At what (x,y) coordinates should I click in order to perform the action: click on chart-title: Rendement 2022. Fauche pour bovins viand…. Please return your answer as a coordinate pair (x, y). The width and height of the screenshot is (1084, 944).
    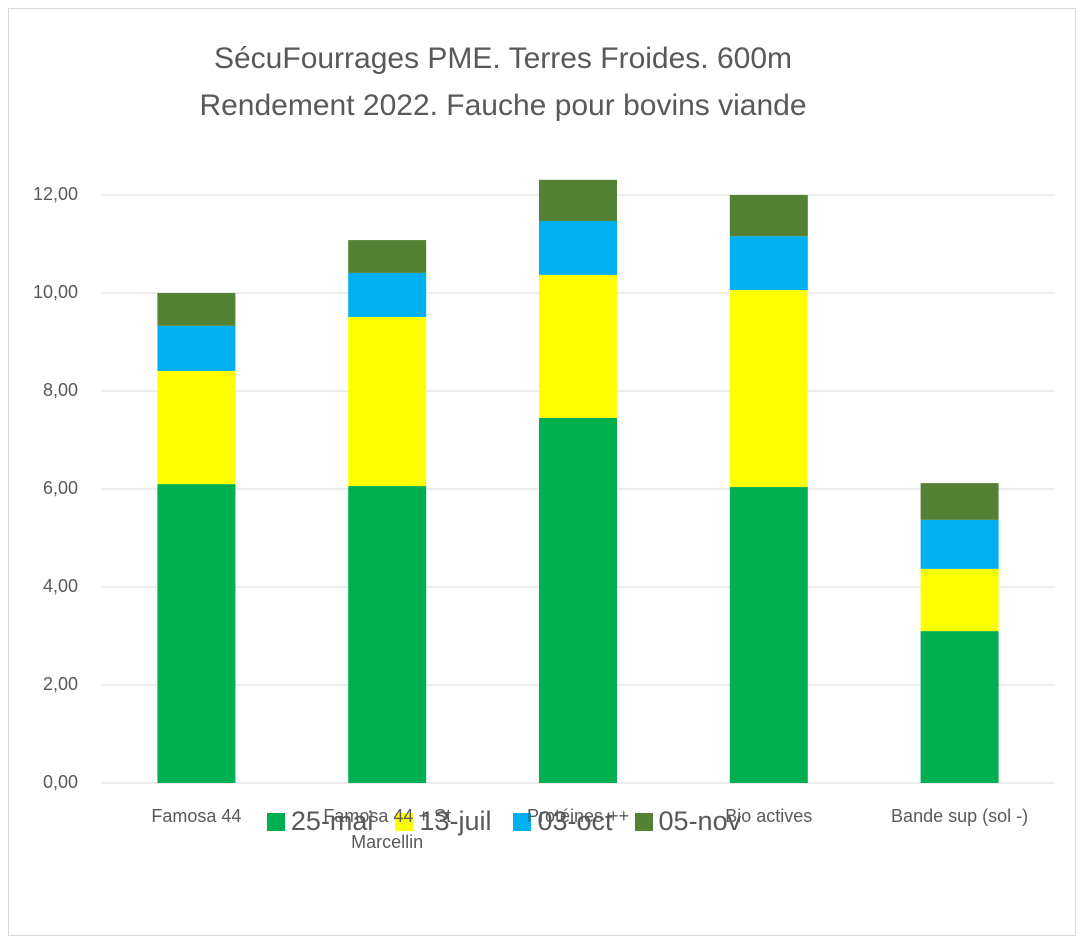
    Looking at the image, I should click on (502, 105).